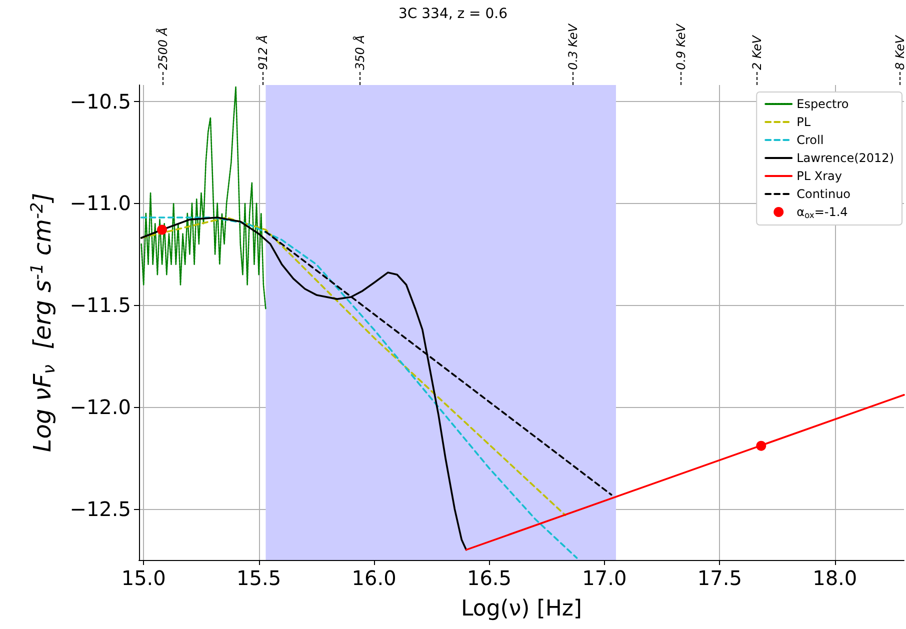  What do you see at coordinates (374, 578) in the screenshot?
I see `x-tick-label: 16.0` at bounding box center [374, 578].